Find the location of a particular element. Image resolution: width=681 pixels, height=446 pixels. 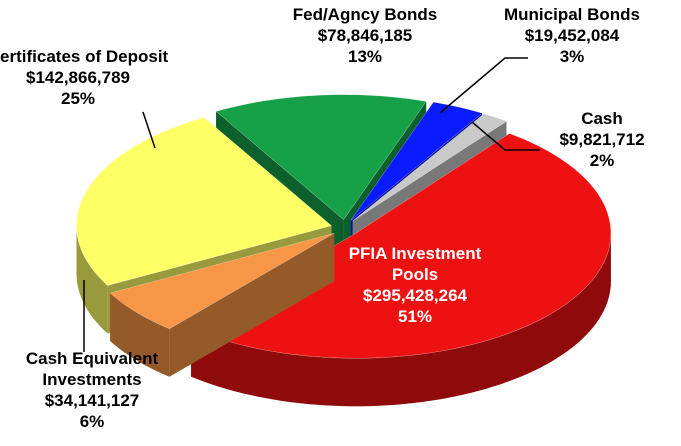

value-label: $19,452,084 is located at coordinates (572, 35).